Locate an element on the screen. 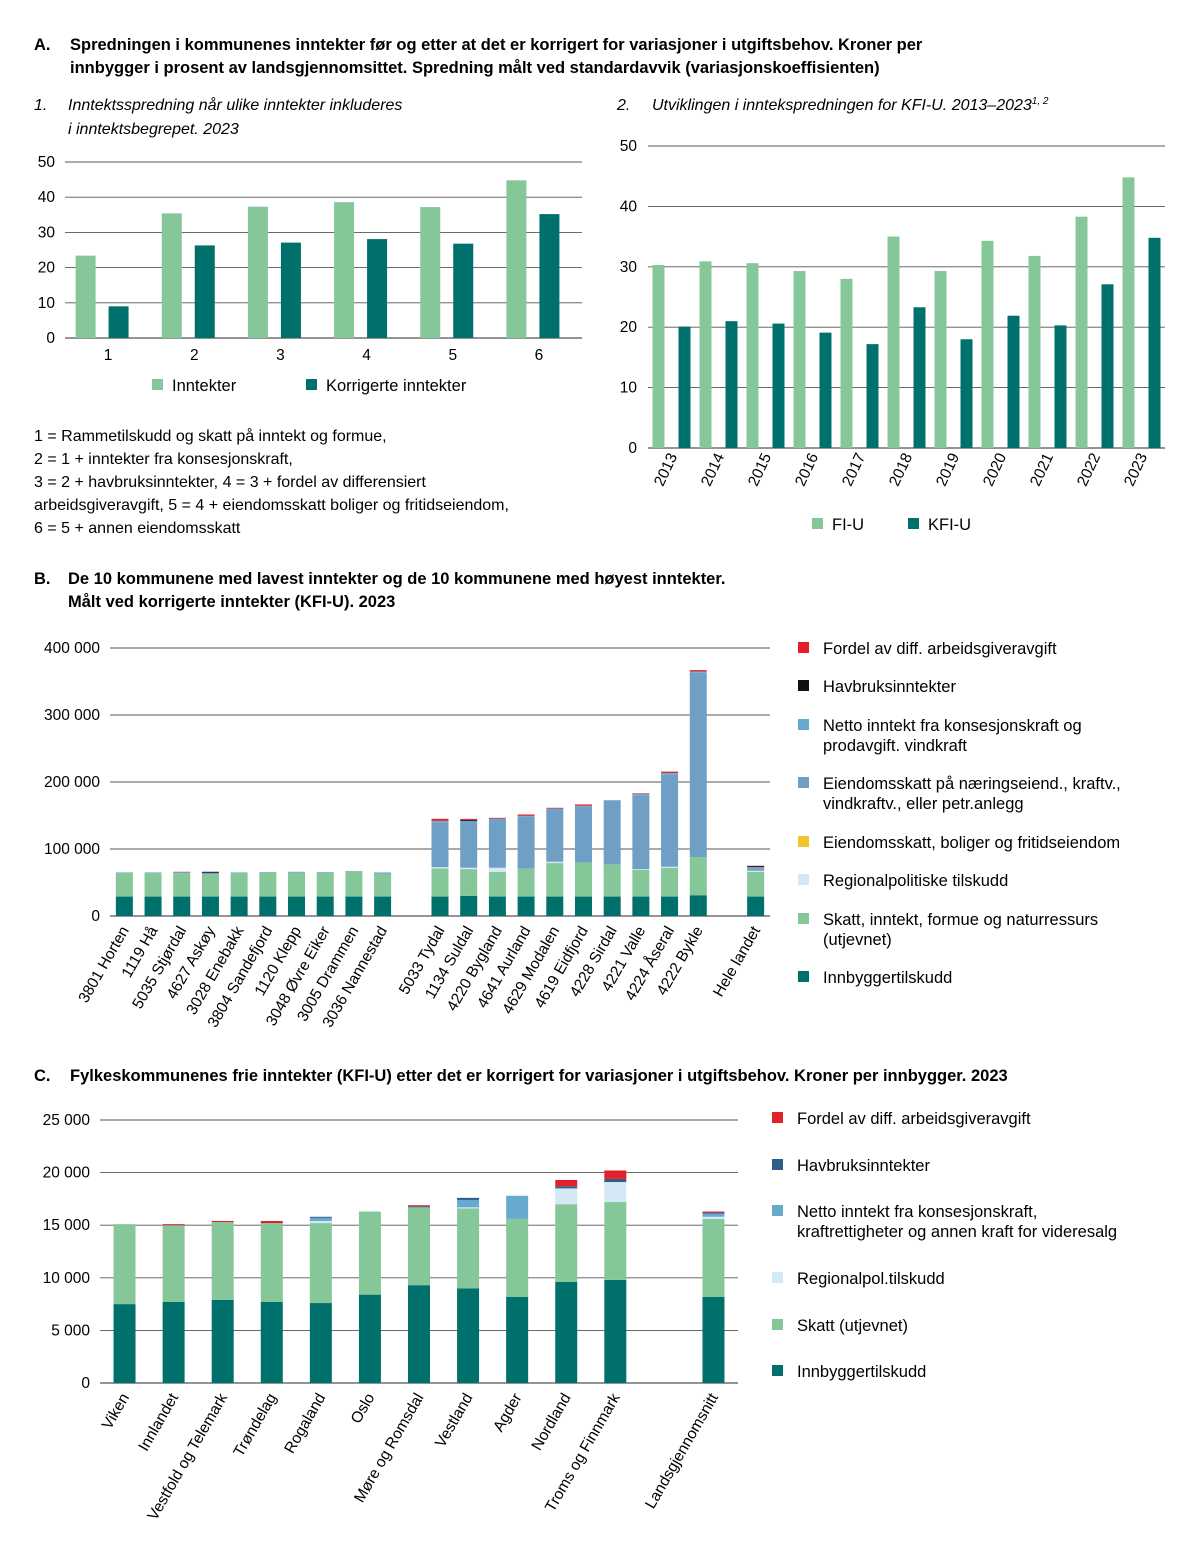  legend-line: Eiendomsskatt på næringseiend., kraftv., is located at coordinates (972, 784).